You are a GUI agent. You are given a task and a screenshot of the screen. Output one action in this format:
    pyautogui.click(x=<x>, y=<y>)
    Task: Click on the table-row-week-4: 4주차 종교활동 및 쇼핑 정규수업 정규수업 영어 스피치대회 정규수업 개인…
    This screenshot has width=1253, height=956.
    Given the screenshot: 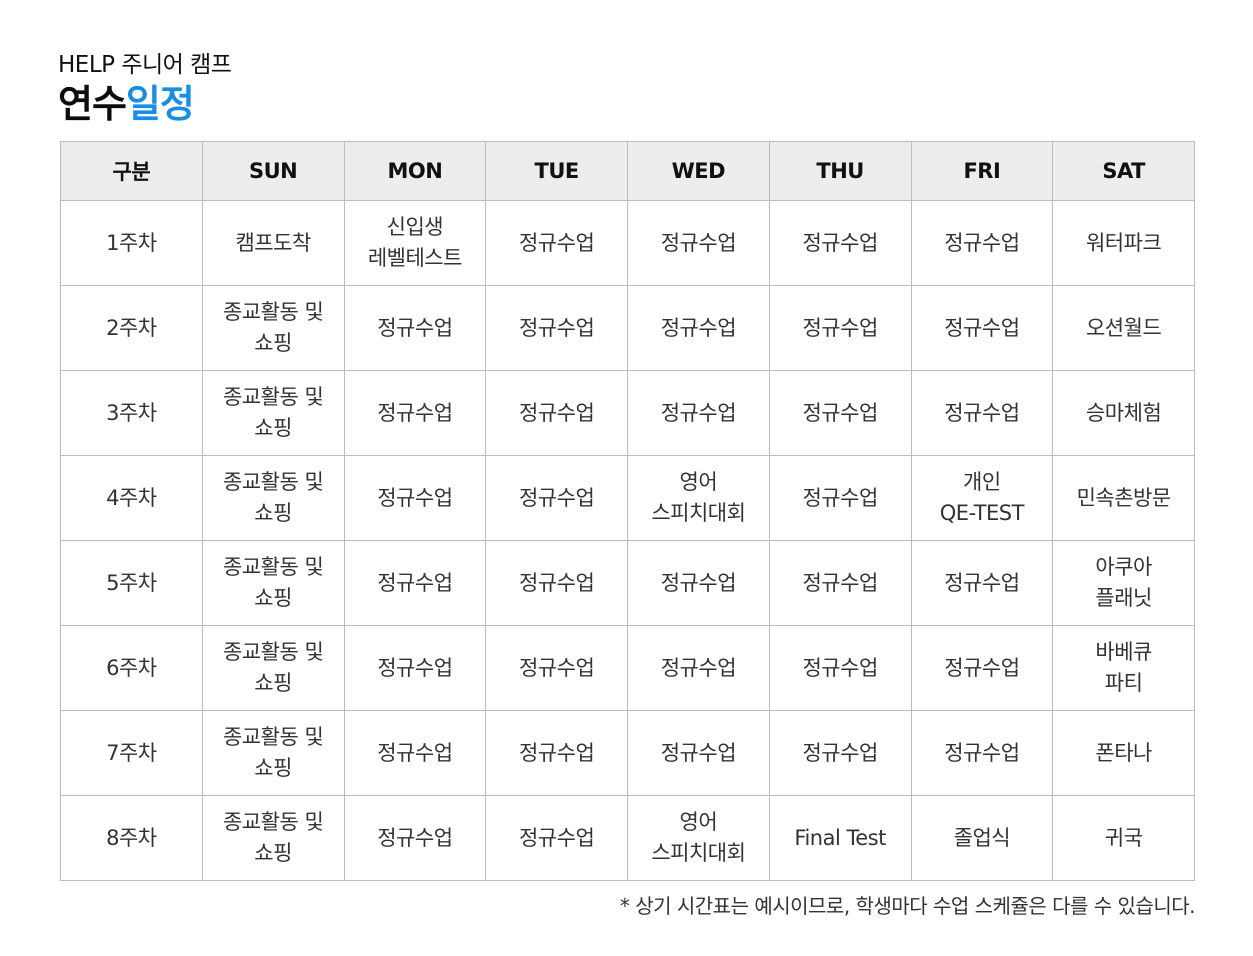 What is the action you would take?
    pyautogui.click(x=627, y=498)
    